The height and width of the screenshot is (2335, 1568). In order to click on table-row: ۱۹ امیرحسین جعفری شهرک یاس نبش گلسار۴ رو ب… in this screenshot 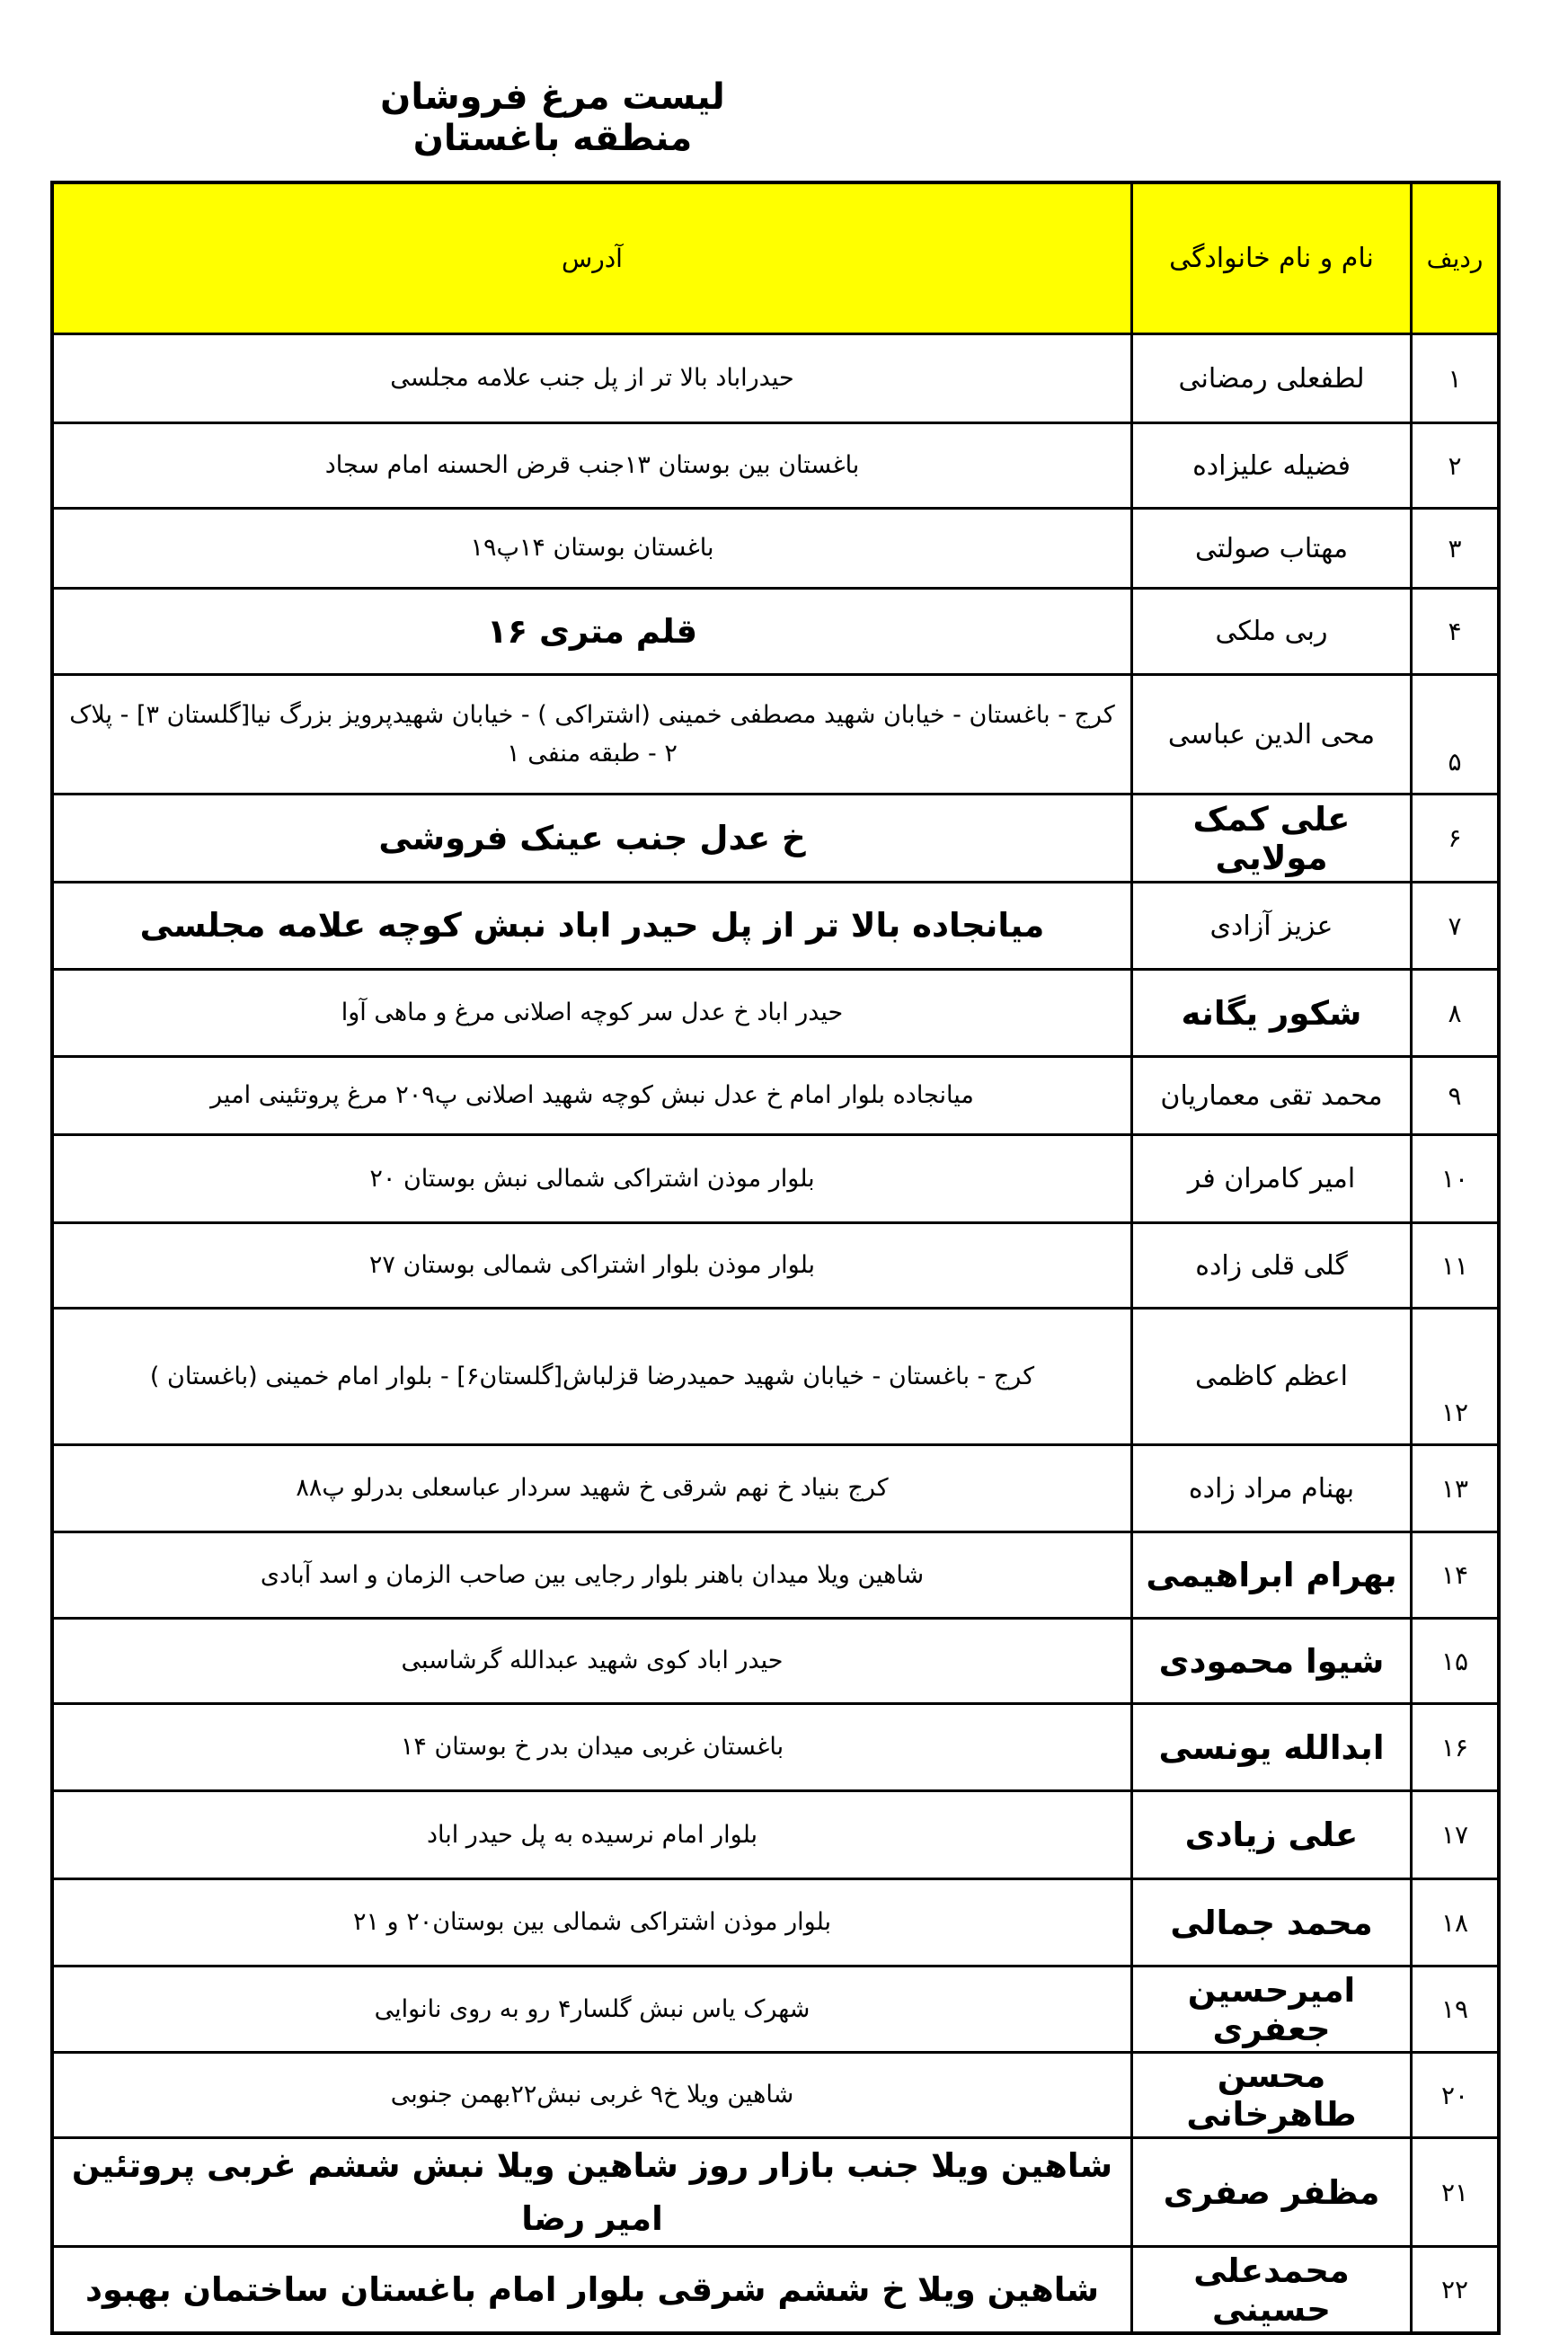, I will do `click(776, 2009)`.